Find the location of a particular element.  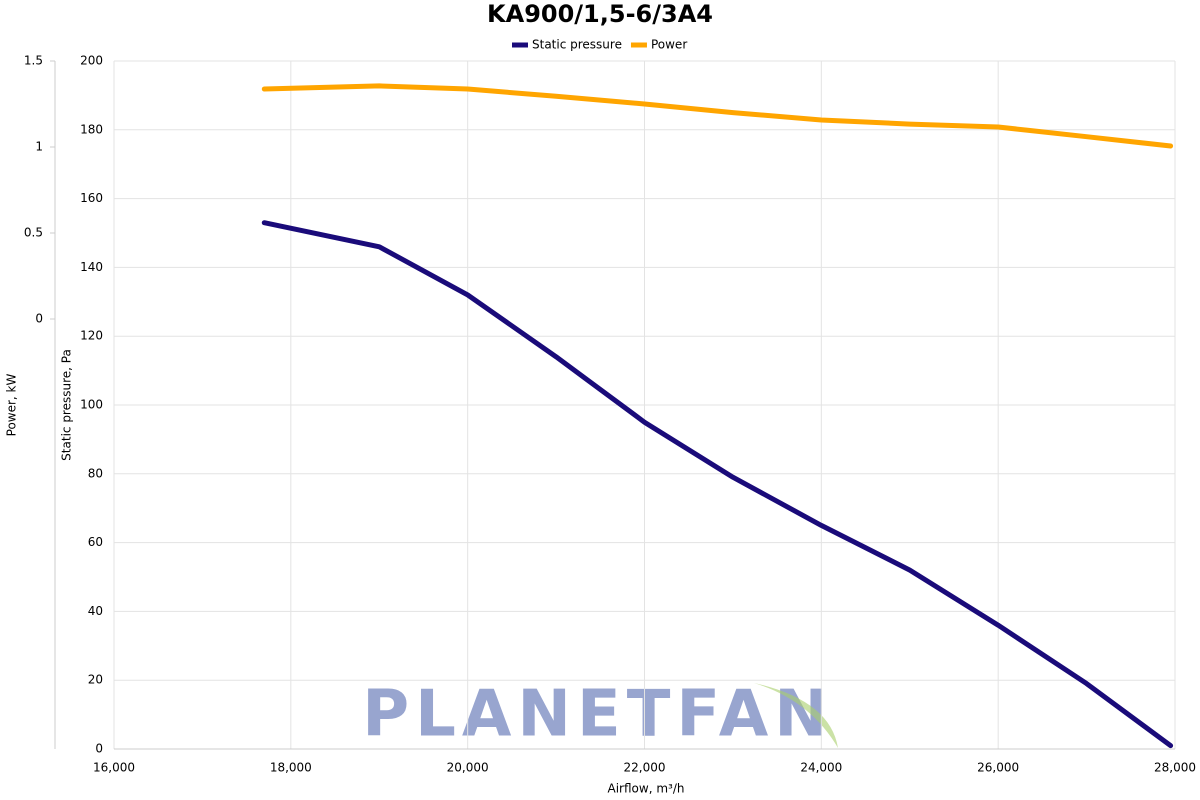

y2-tick-label: 0 is located at coordinates (39, 319).